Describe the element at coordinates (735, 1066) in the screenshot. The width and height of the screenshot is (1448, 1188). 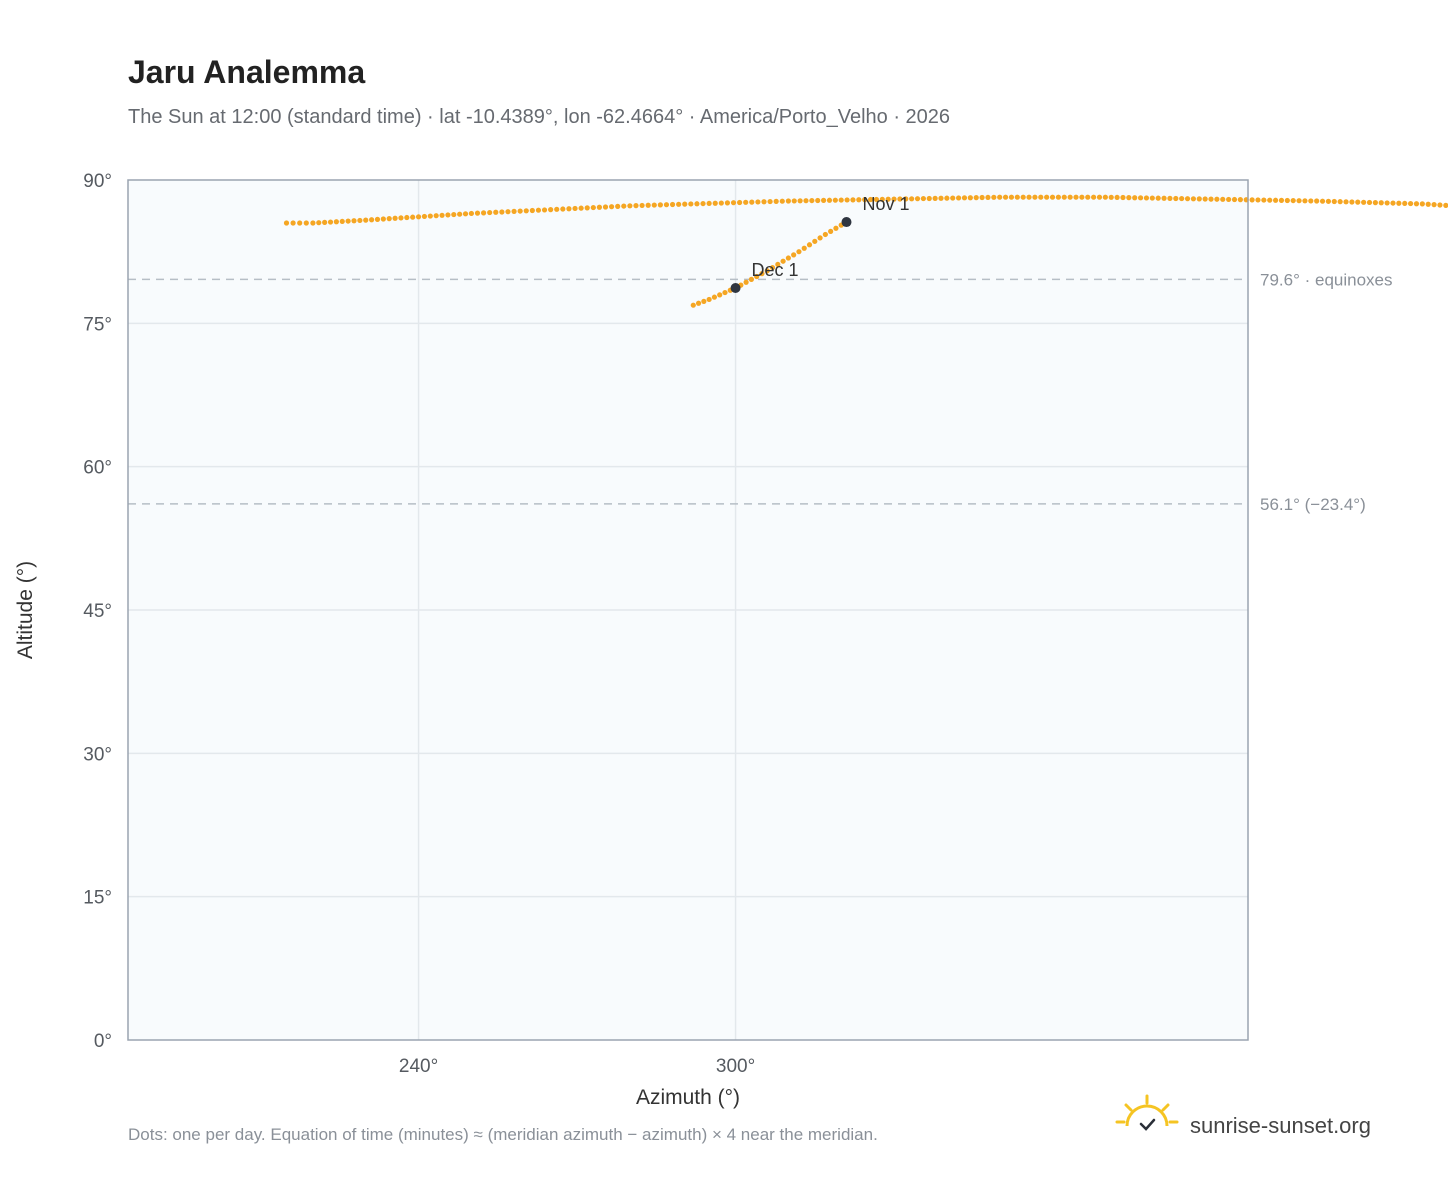
I see `x-tick-label: 300°` at that location.